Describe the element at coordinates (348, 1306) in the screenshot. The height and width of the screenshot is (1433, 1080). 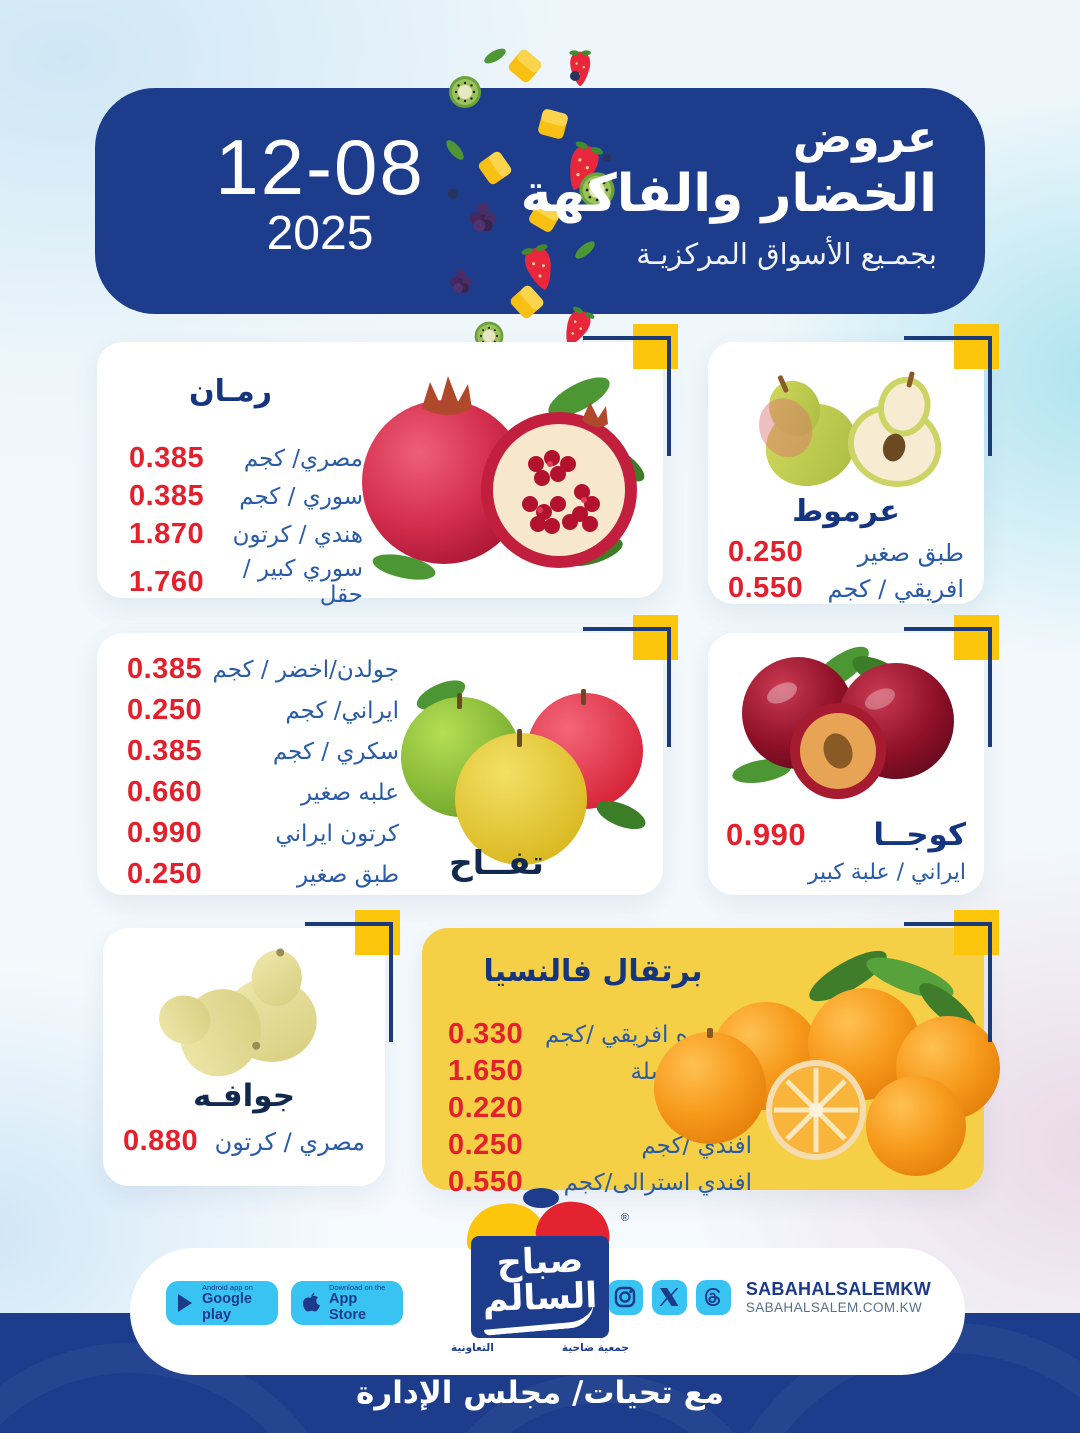
I see `app-store-label: App Store` at that location.